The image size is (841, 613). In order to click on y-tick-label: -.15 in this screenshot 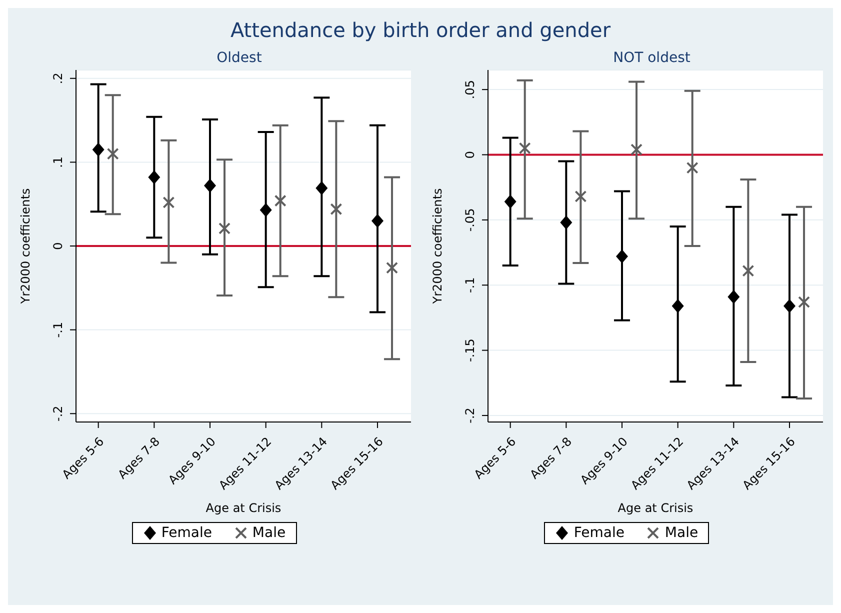, I will do `click(470, 350)`.